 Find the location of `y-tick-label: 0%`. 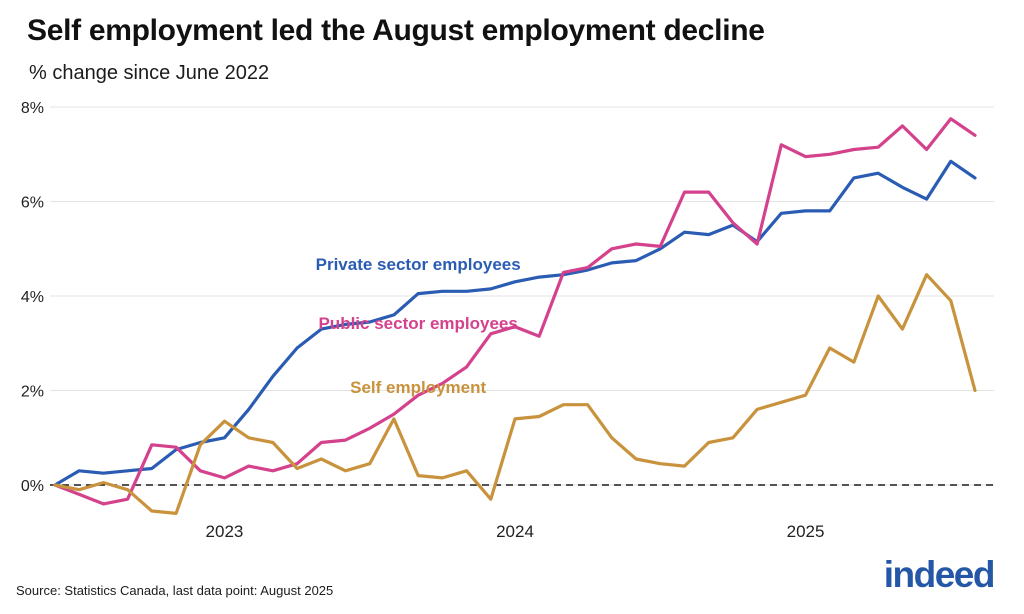

y-tick-label: 0% is located at coordinates (32, 486).